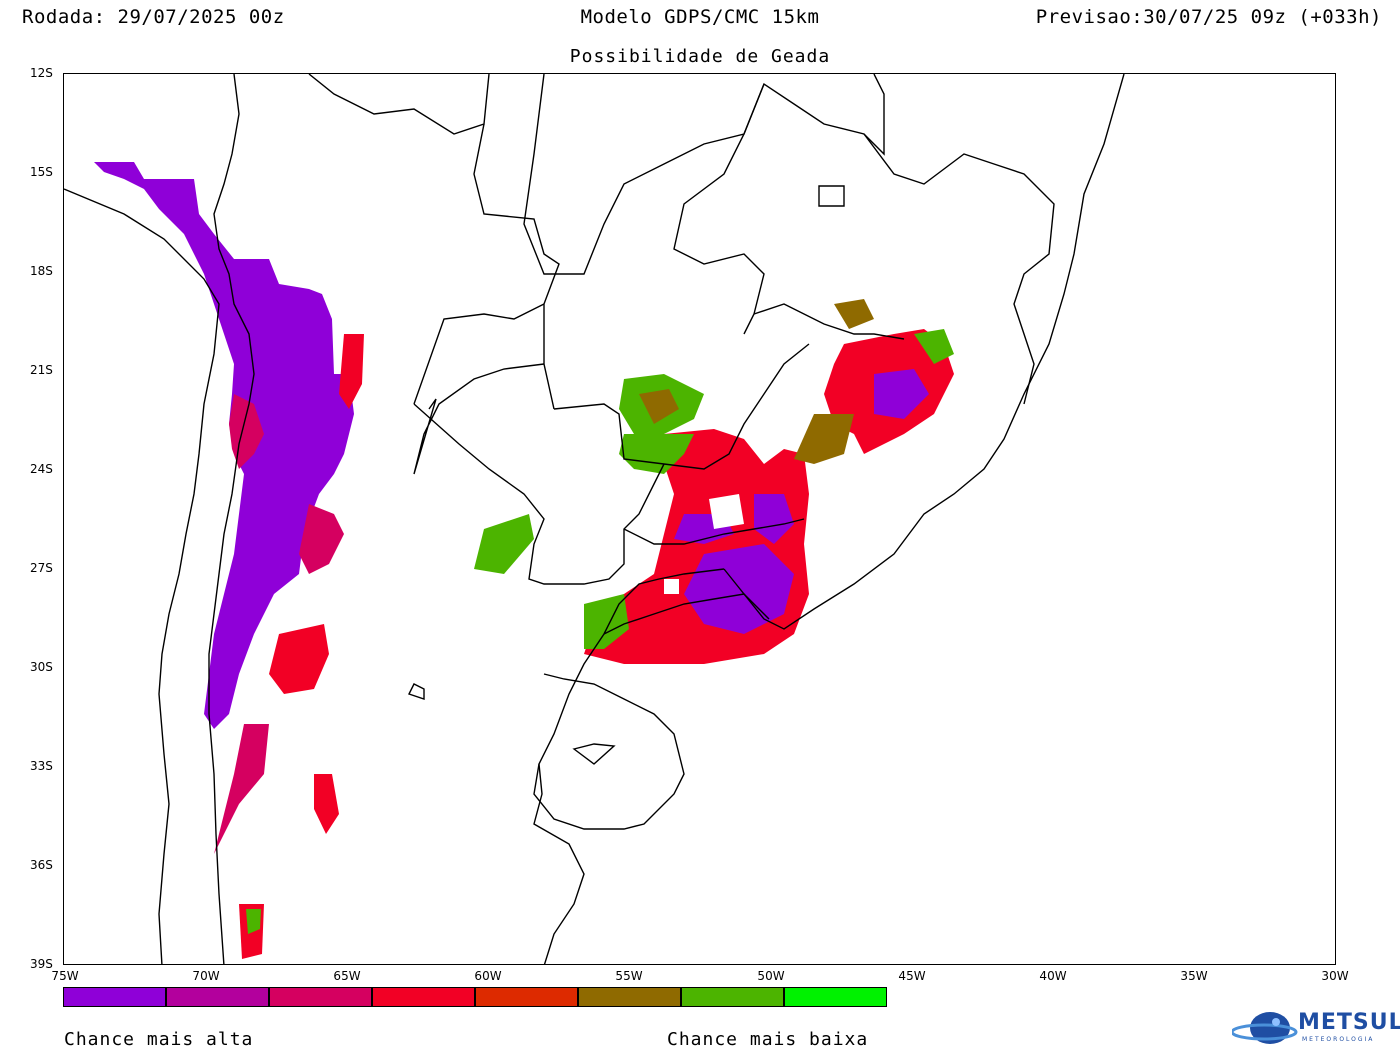 The width and height of the screenshot is (1400, 1052). I want to click on metsul-logo: METSUL METEOROLOGIA, so click(1316, 1029).